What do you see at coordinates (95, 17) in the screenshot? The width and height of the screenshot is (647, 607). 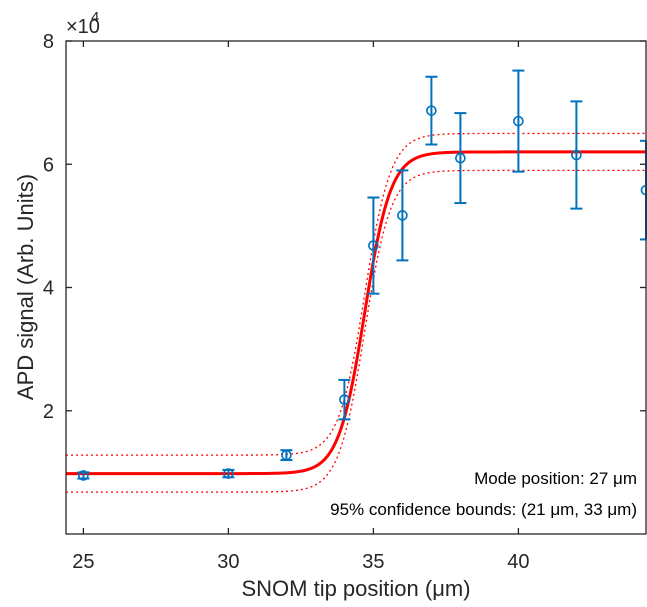 I see `y-exponent-power: 4` at bounding box center [95, 17].